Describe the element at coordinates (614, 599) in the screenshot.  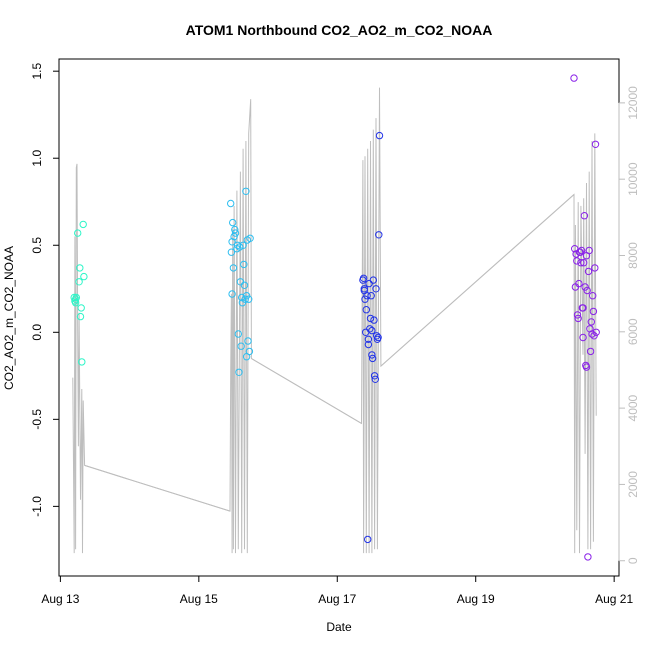
I see `x-tick-label: Aug 21` at that location.